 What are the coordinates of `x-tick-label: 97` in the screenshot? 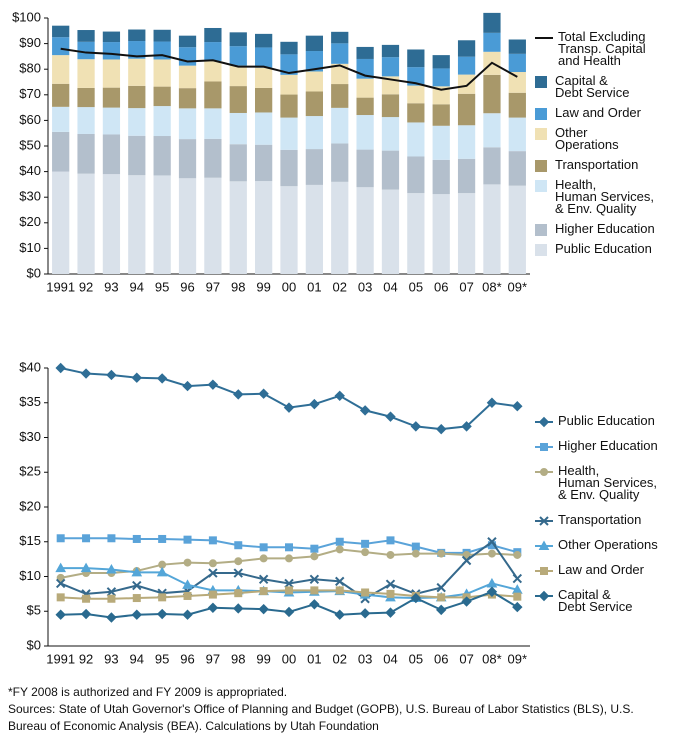 It's located at (213, 658).